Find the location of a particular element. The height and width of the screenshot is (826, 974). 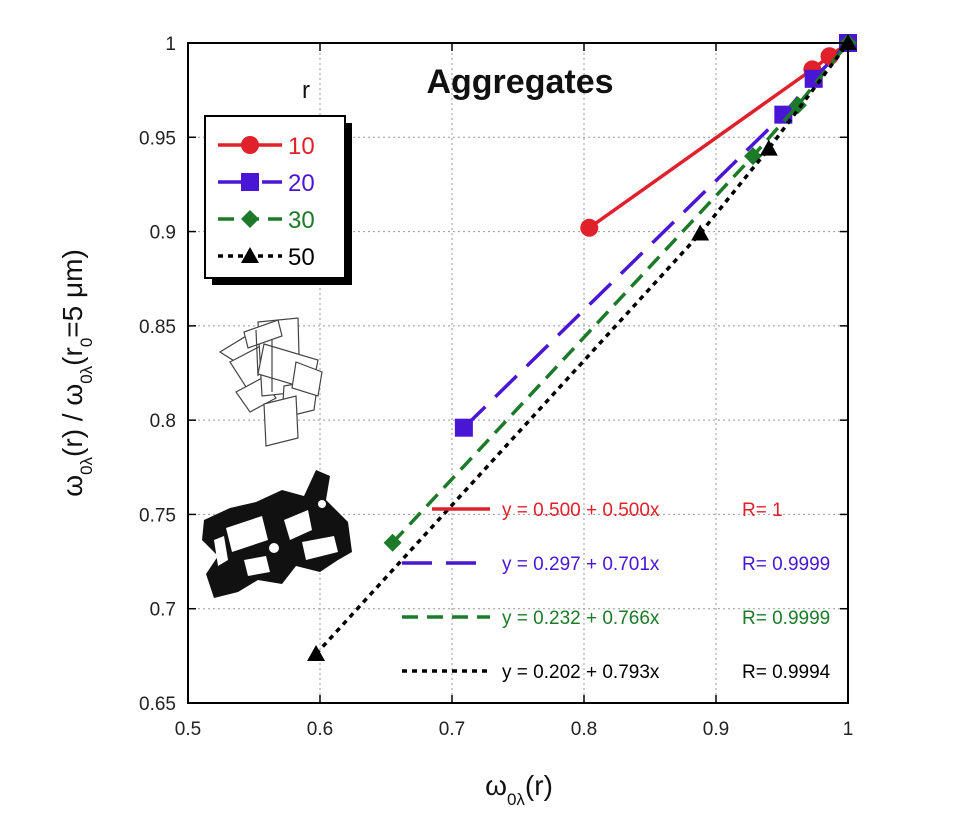

legend-entry-10: 10 is located at coordinates (266, 146).